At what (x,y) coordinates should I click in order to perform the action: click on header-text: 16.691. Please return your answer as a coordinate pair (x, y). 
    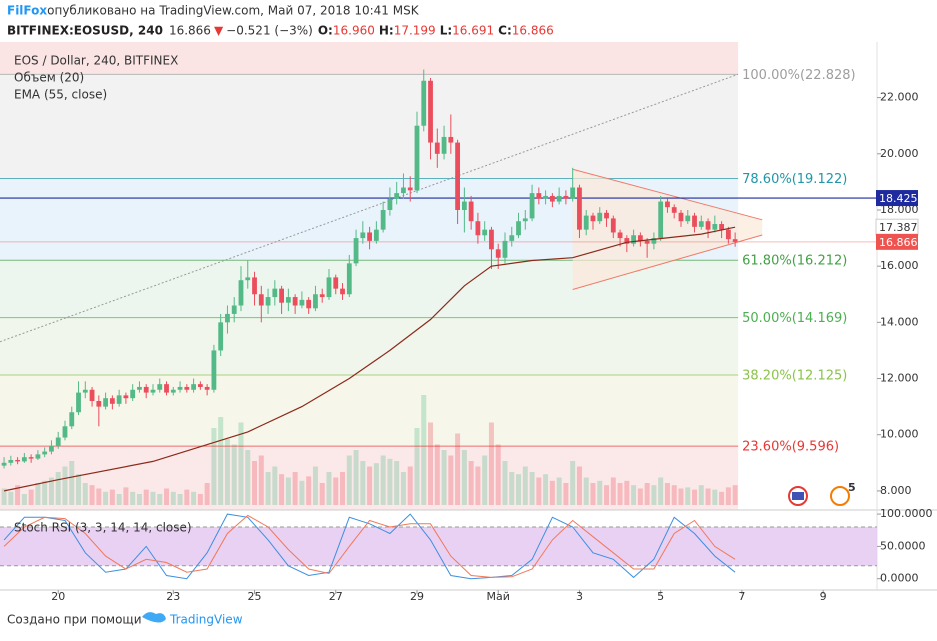
    Looking at the image, I should click on (473, 31).